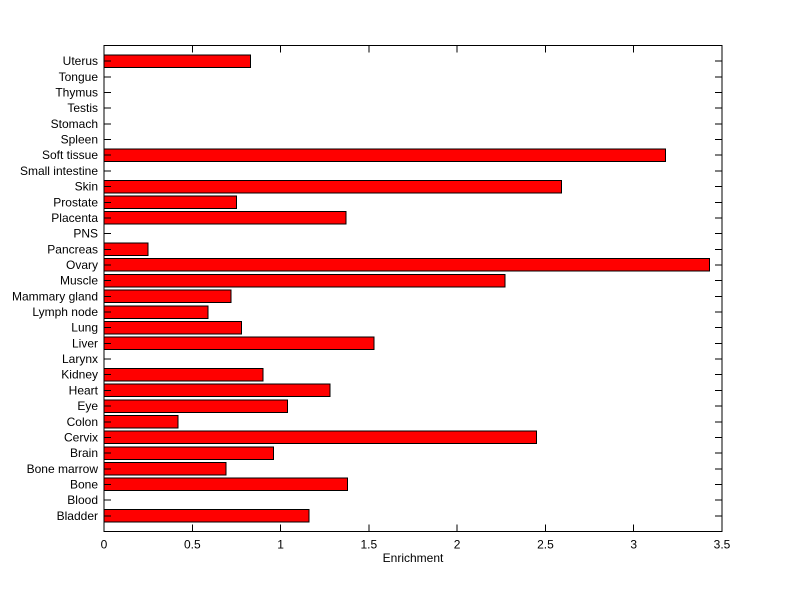  I want to click on x-axis-label: Enrichment, so click(413, 558).